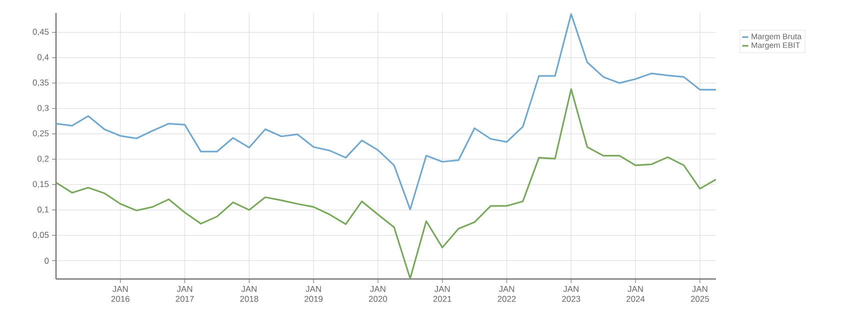 The image size is (851, 313). I want to click on y-tick-label: 0,45, so click(40, 32).